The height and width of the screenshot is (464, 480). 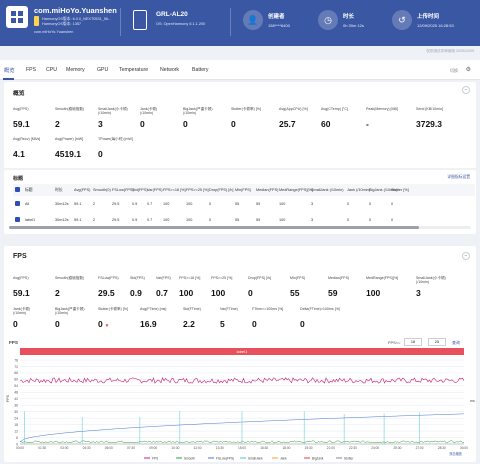 I want to click on settings-gear-icon: ⚙, so click(x=468, y=70).